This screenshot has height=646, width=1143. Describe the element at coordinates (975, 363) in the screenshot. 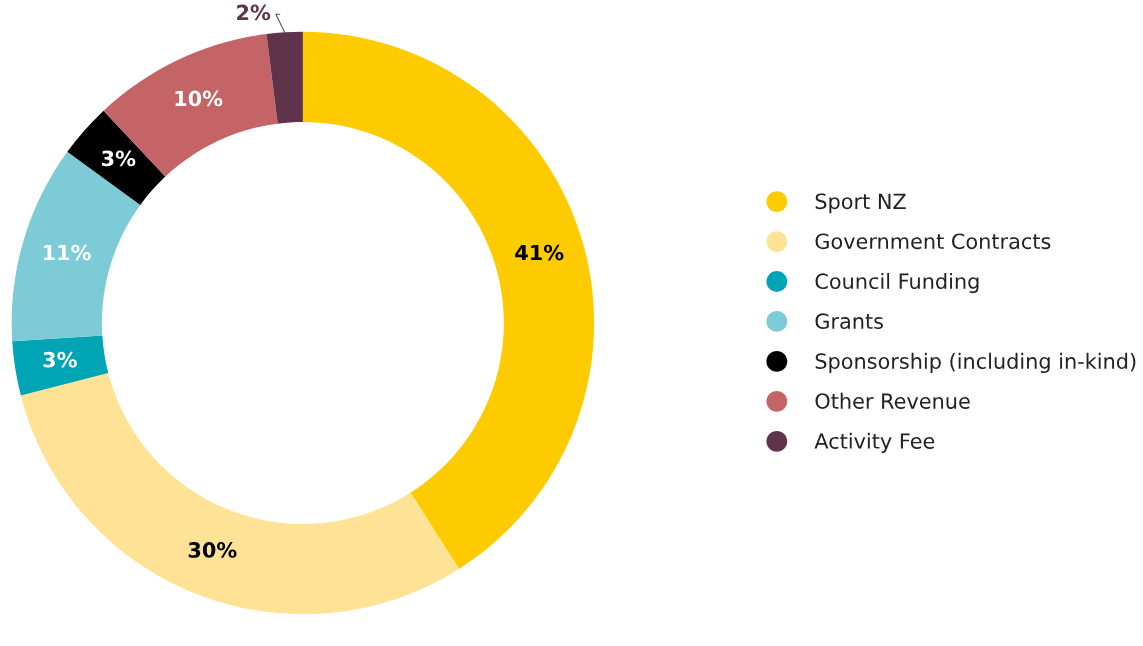

I see `legend-label: Sponsorship (including in-kind)` at that location.